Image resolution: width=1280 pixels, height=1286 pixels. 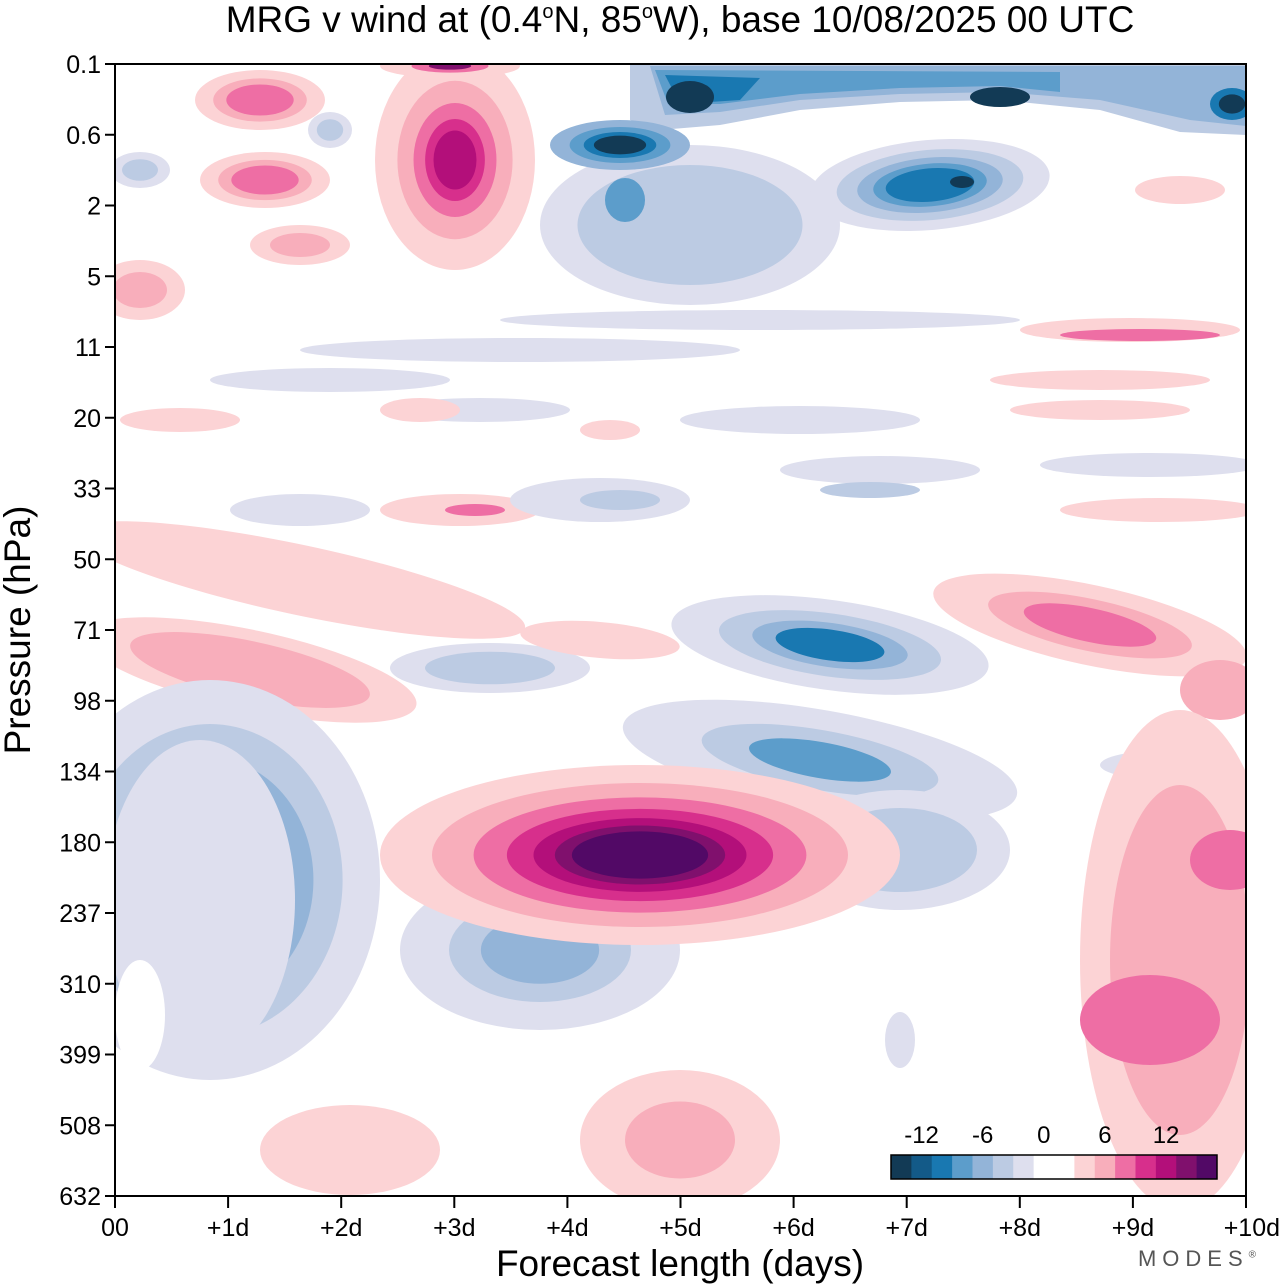 What do you see at coordinates (921, 1135) in the screenshot?
I see `colorbar-tick-label: -12` at bounding box center [921, 1135].